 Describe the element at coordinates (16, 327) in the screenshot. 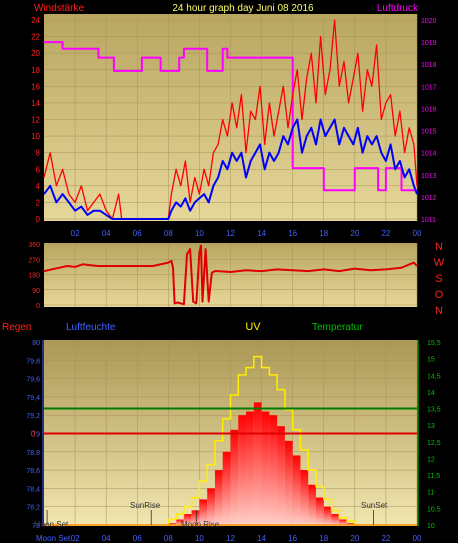

I see `rain-axis-title: Regen` at that location.